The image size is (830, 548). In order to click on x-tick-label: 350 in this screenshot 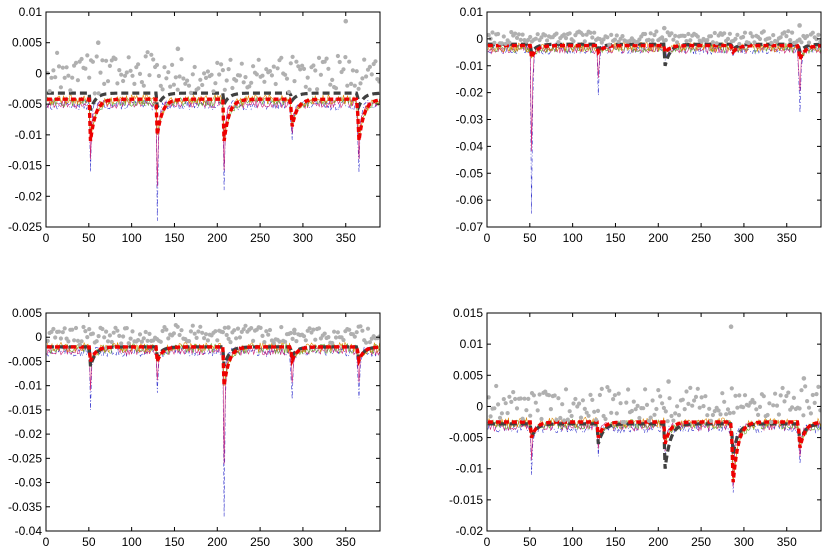, I will do `click(346, 541)`.